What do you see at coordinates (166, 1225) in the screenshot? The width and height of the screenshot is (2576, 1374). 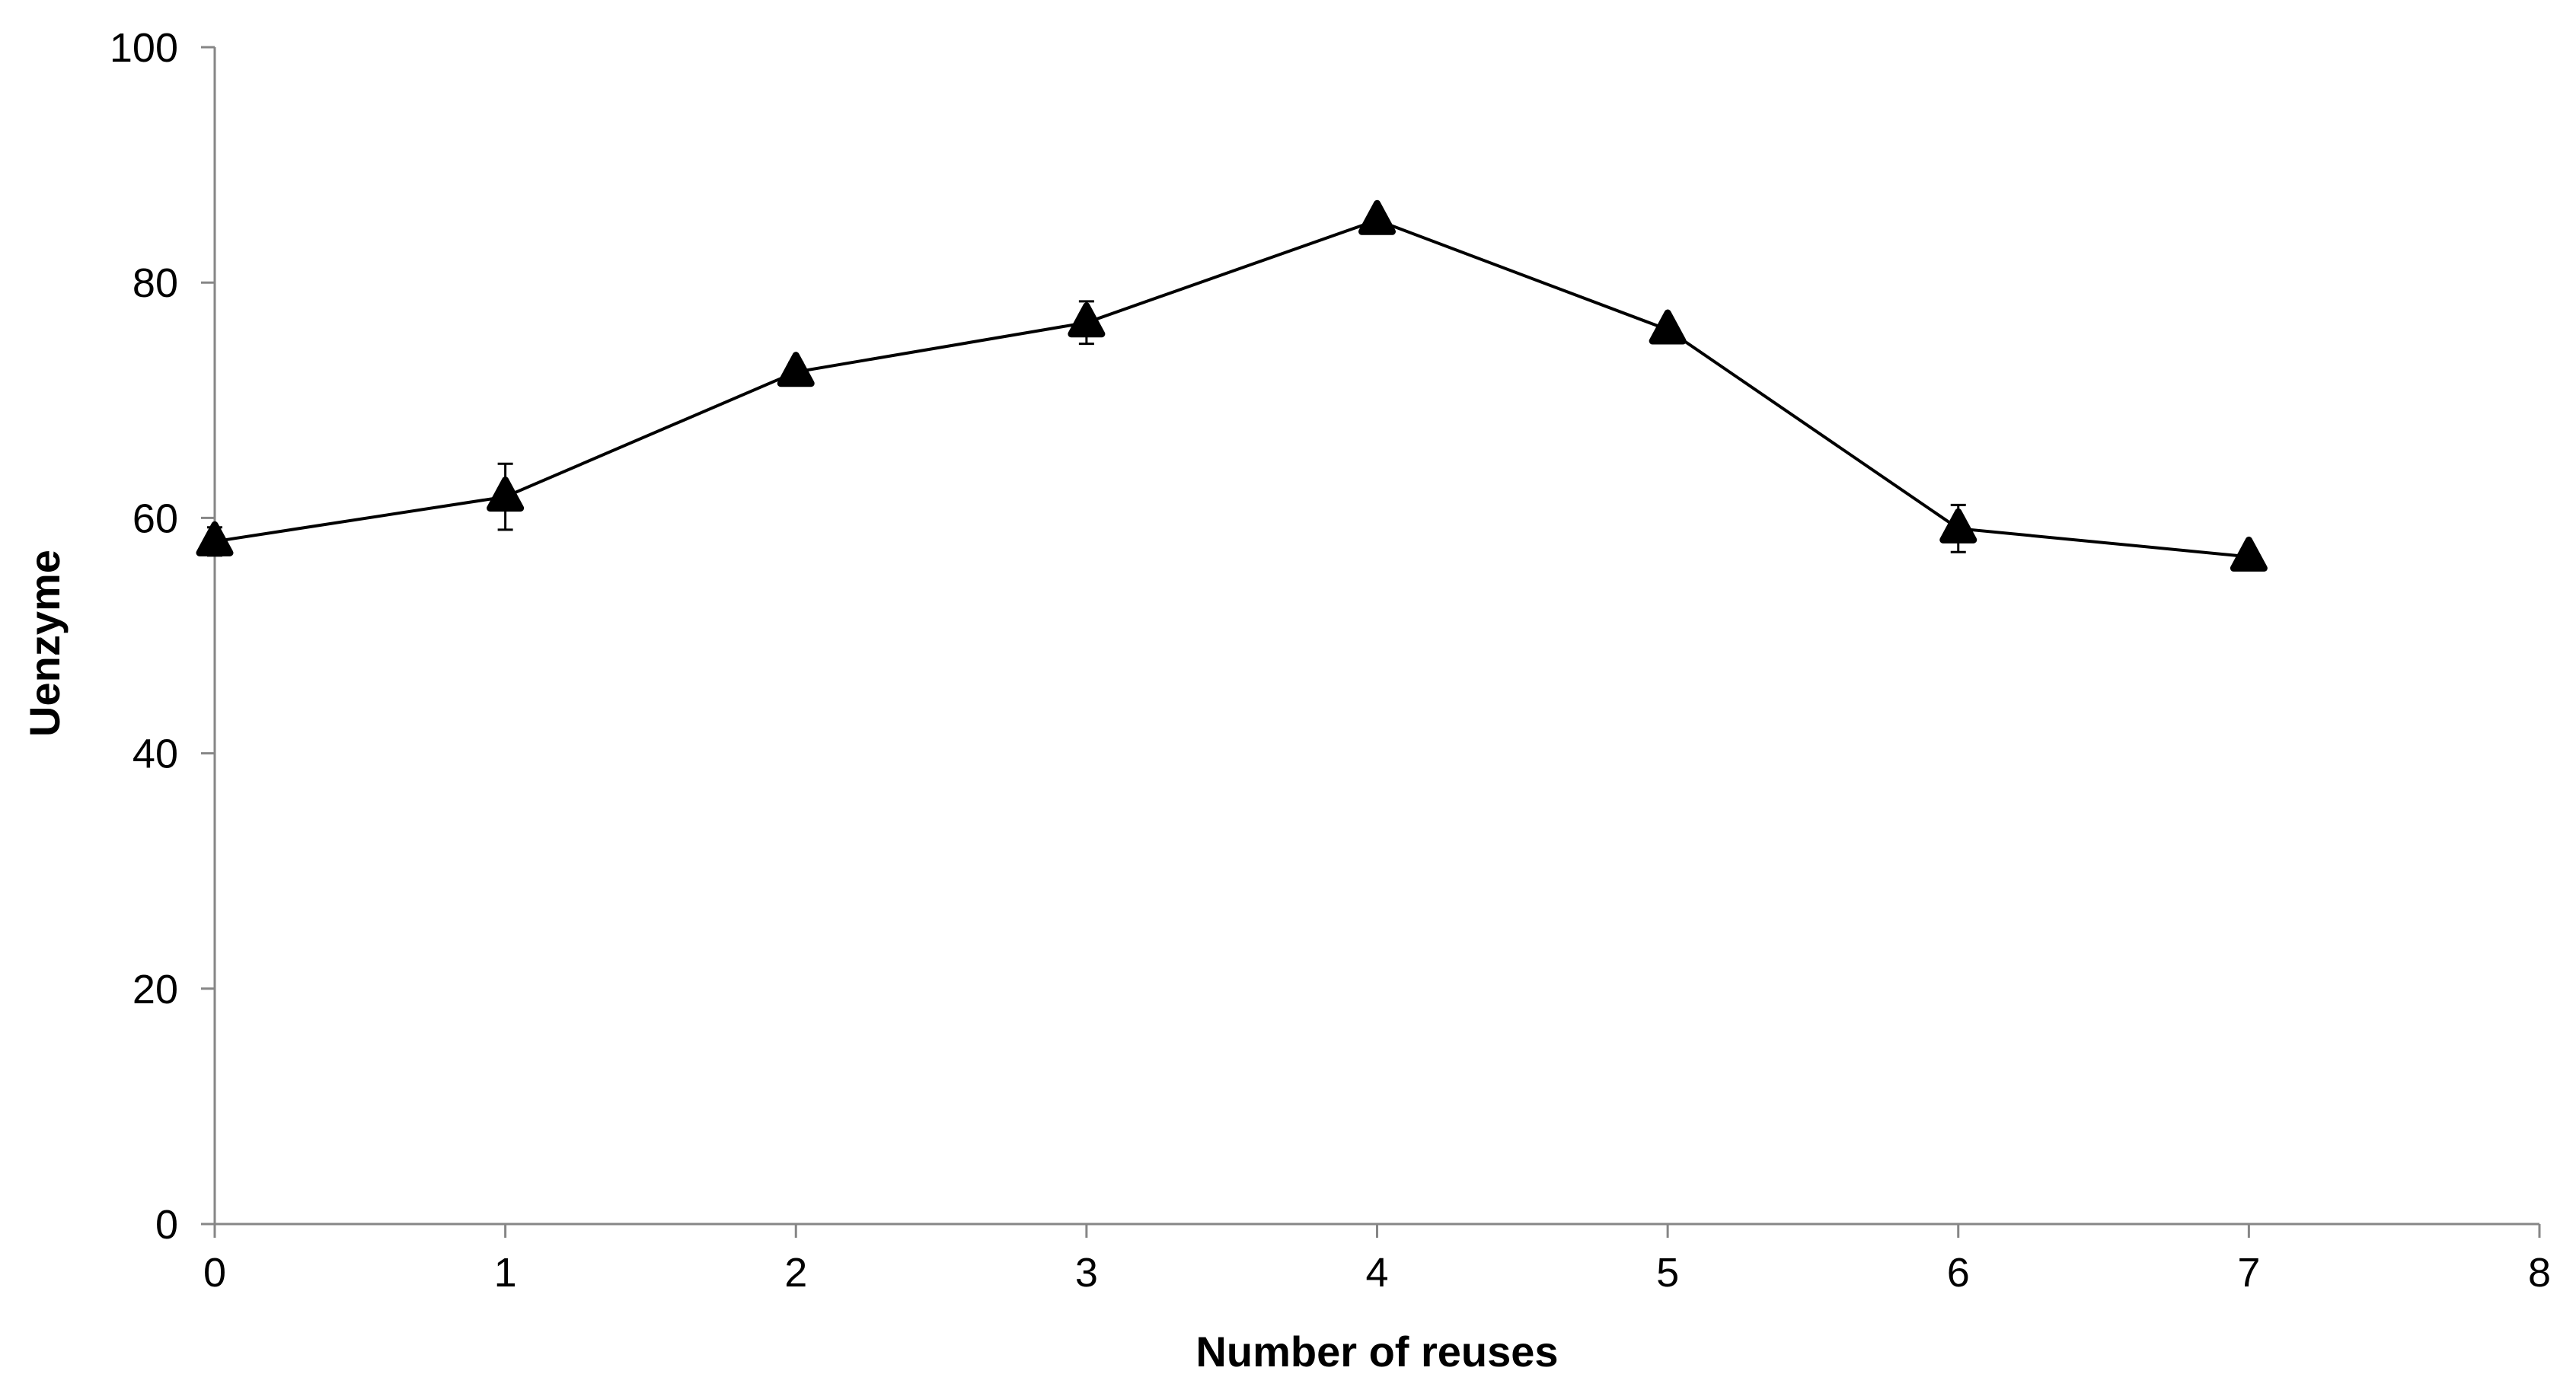 I see `y-tick-label: 0` at bounding box center [166, 1225].